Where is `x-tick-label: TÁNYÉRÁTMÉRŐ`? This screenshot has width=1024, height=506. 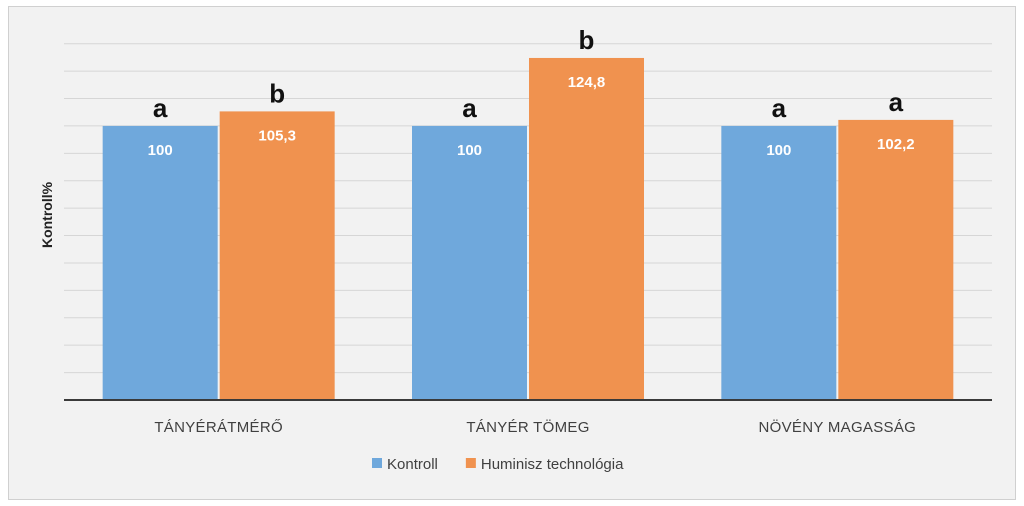
x-tick-label: TÁNYÉRÁTMÉRŐ is located at coordinates (218, 427).